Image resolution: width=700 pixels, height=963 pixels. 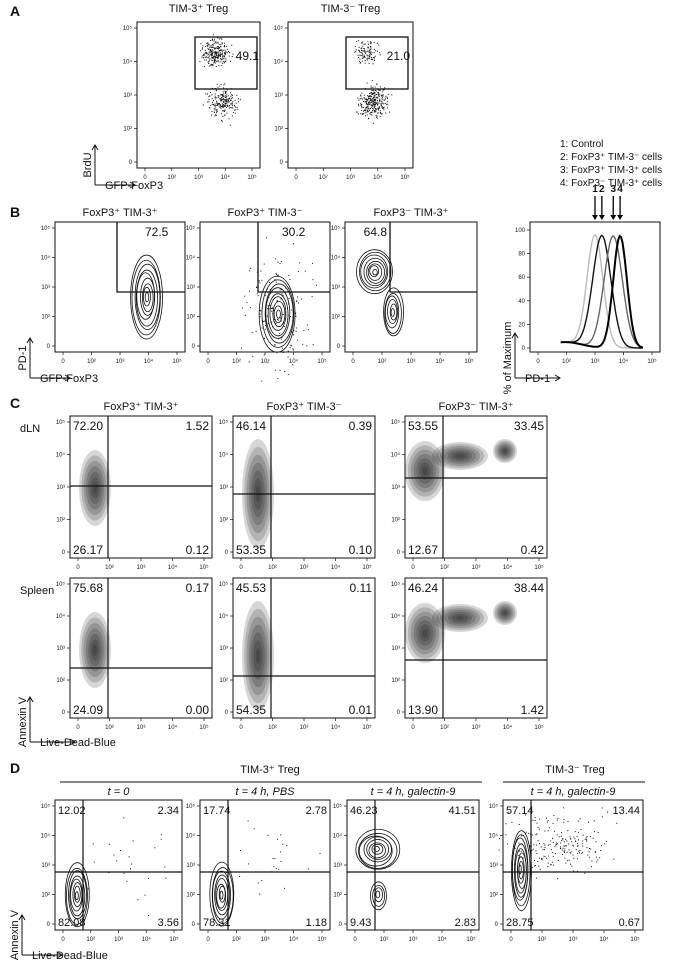 What do you see at coordinates (46, 228) in the screenshot?
I see `y-tick-label: 10⁵` at bounding box center [46, 228].